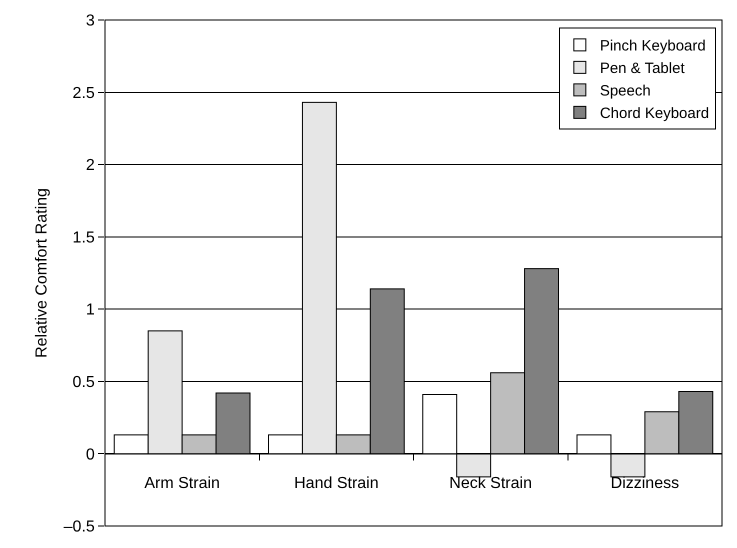  What do you see at coordinates (625, 91) in the screenshot?
I see `legend-label: Speech` at bounding box center [625, 91].